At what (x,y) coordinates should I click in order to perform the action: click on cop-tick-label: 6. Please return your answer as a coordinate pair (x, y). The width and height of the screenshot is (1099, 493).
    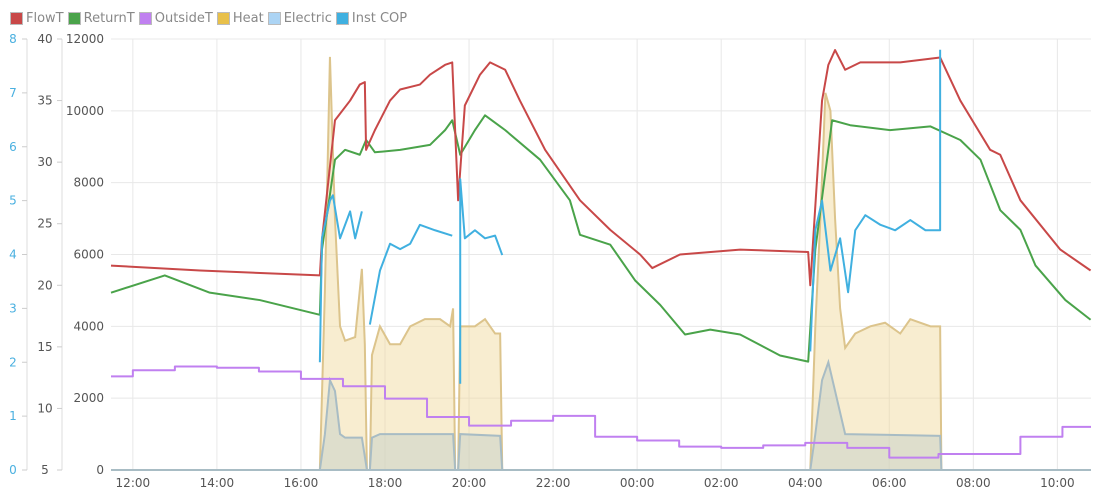
    Looking at the image, I should click on (13, 147).